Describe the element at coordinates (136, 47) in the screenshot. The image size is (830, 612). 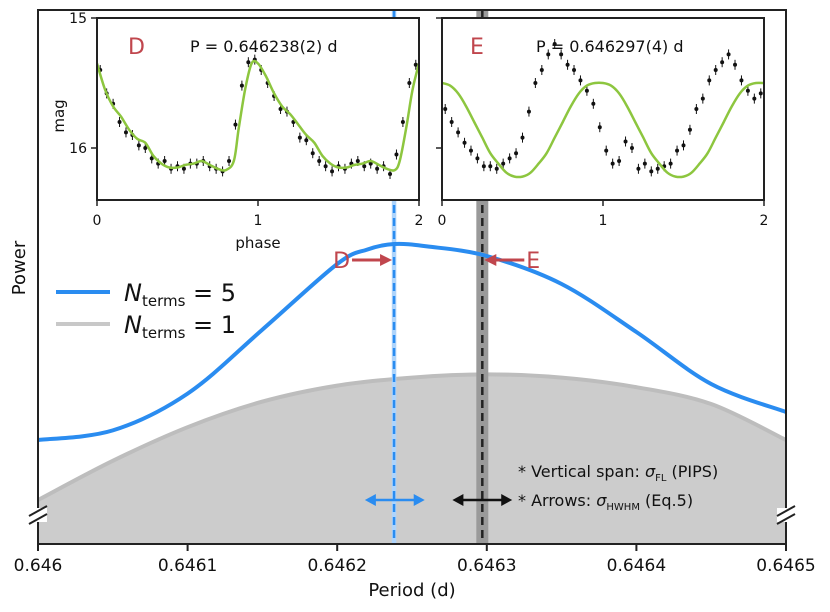
I see `inset-d-label: D` at that location.